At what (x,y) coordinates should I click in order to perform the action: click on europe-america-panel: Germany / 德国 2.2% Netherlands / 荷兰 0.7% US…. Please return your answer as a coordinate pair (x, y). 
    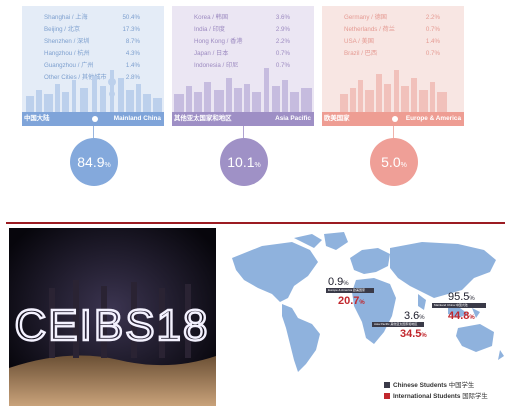
    Looking at the image, I should click on (393, 66).